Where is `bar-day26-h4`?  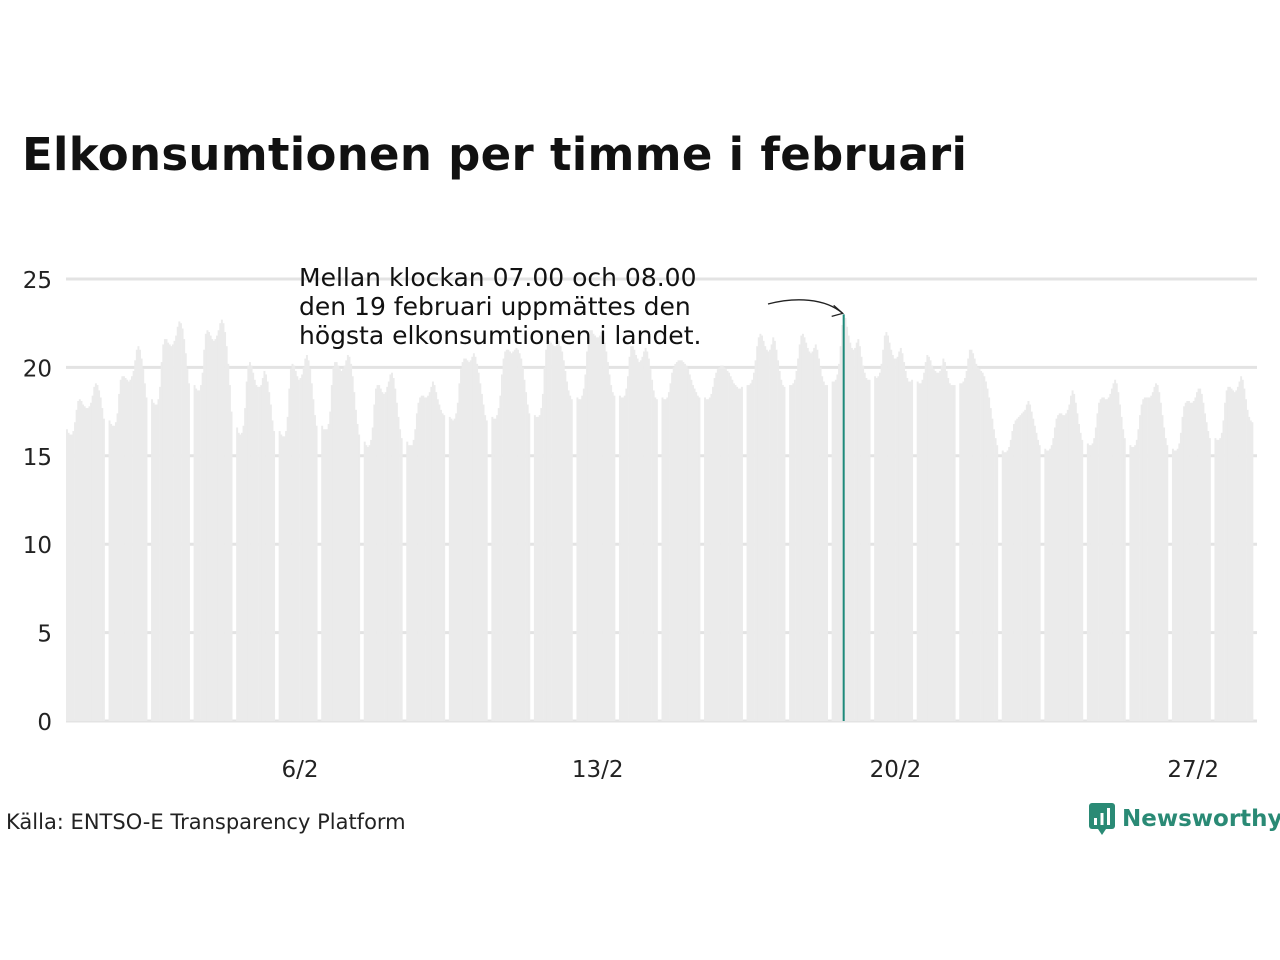
bar-day26-h4 is located at coordinates (1136, 580).